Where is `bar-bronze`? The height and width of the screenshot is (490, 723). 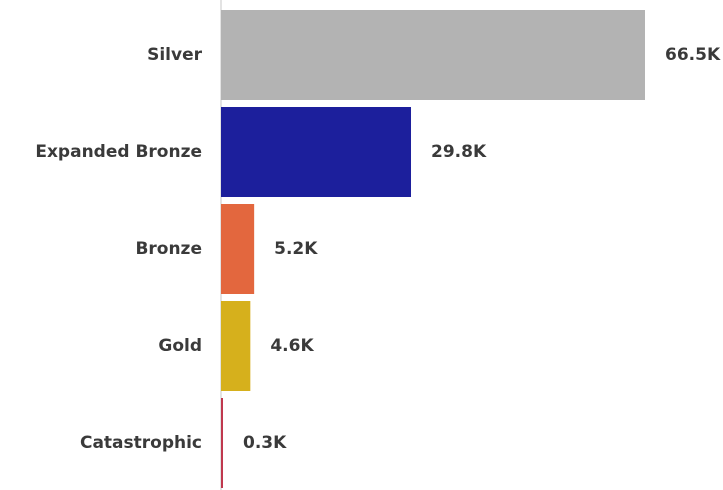
bar-bronze is located at coordinates (238, 249).